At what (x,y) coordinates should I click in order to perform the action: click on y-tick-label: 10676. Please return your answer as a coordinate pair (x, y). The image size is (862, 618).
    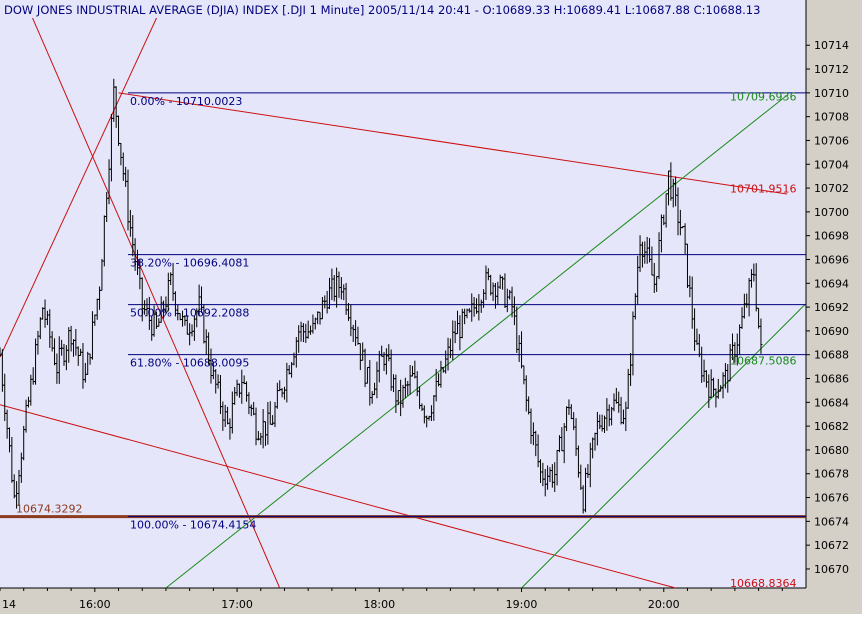
    Looking at the image, I should click on (831, 498).